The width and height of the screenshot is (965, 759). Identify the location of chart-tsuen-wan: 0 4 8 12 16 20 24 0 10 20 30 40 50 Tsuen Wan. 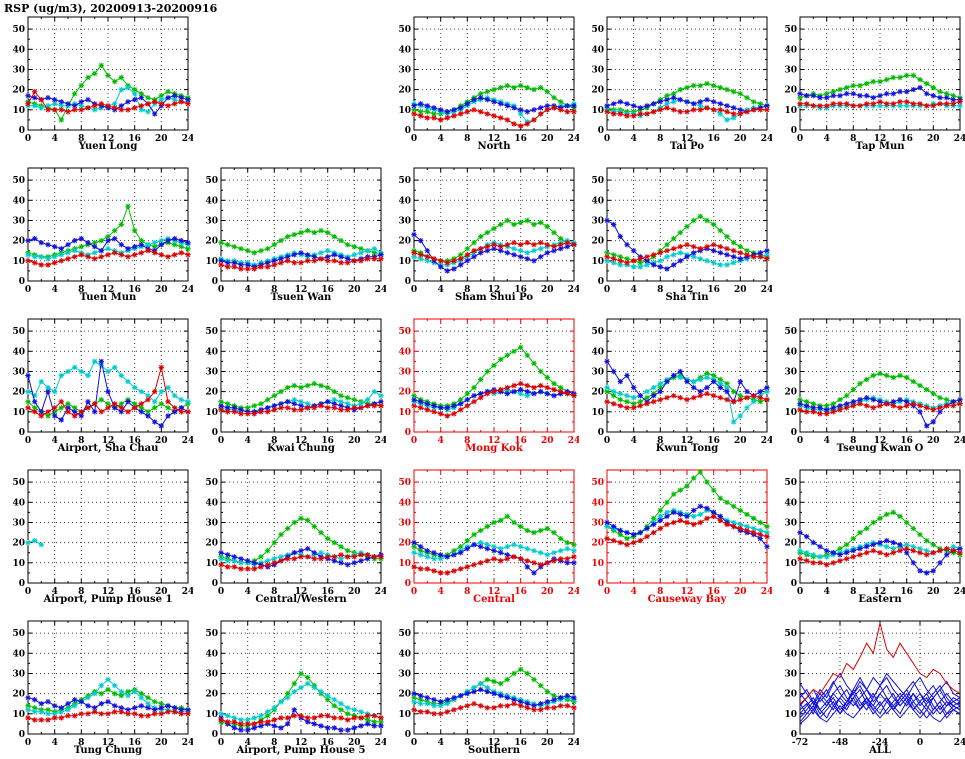
(290, 227).